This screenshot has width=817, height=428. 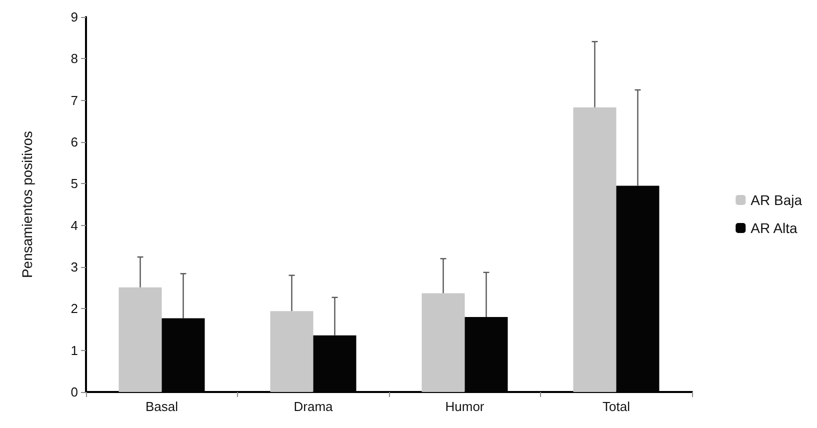 What do you see at coordinates (314, 406) in the screenshot?
I see `x-tick-label: Drama` at bounding box center [314, 406].